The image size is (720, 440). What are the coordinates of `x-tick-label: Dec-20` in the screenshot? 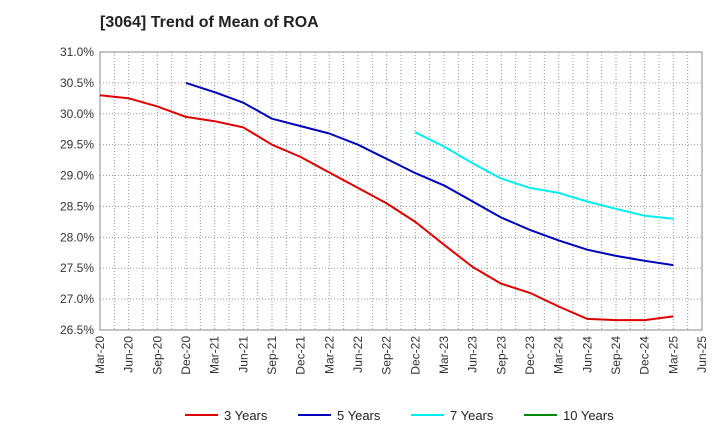 It's located at (186, 355).